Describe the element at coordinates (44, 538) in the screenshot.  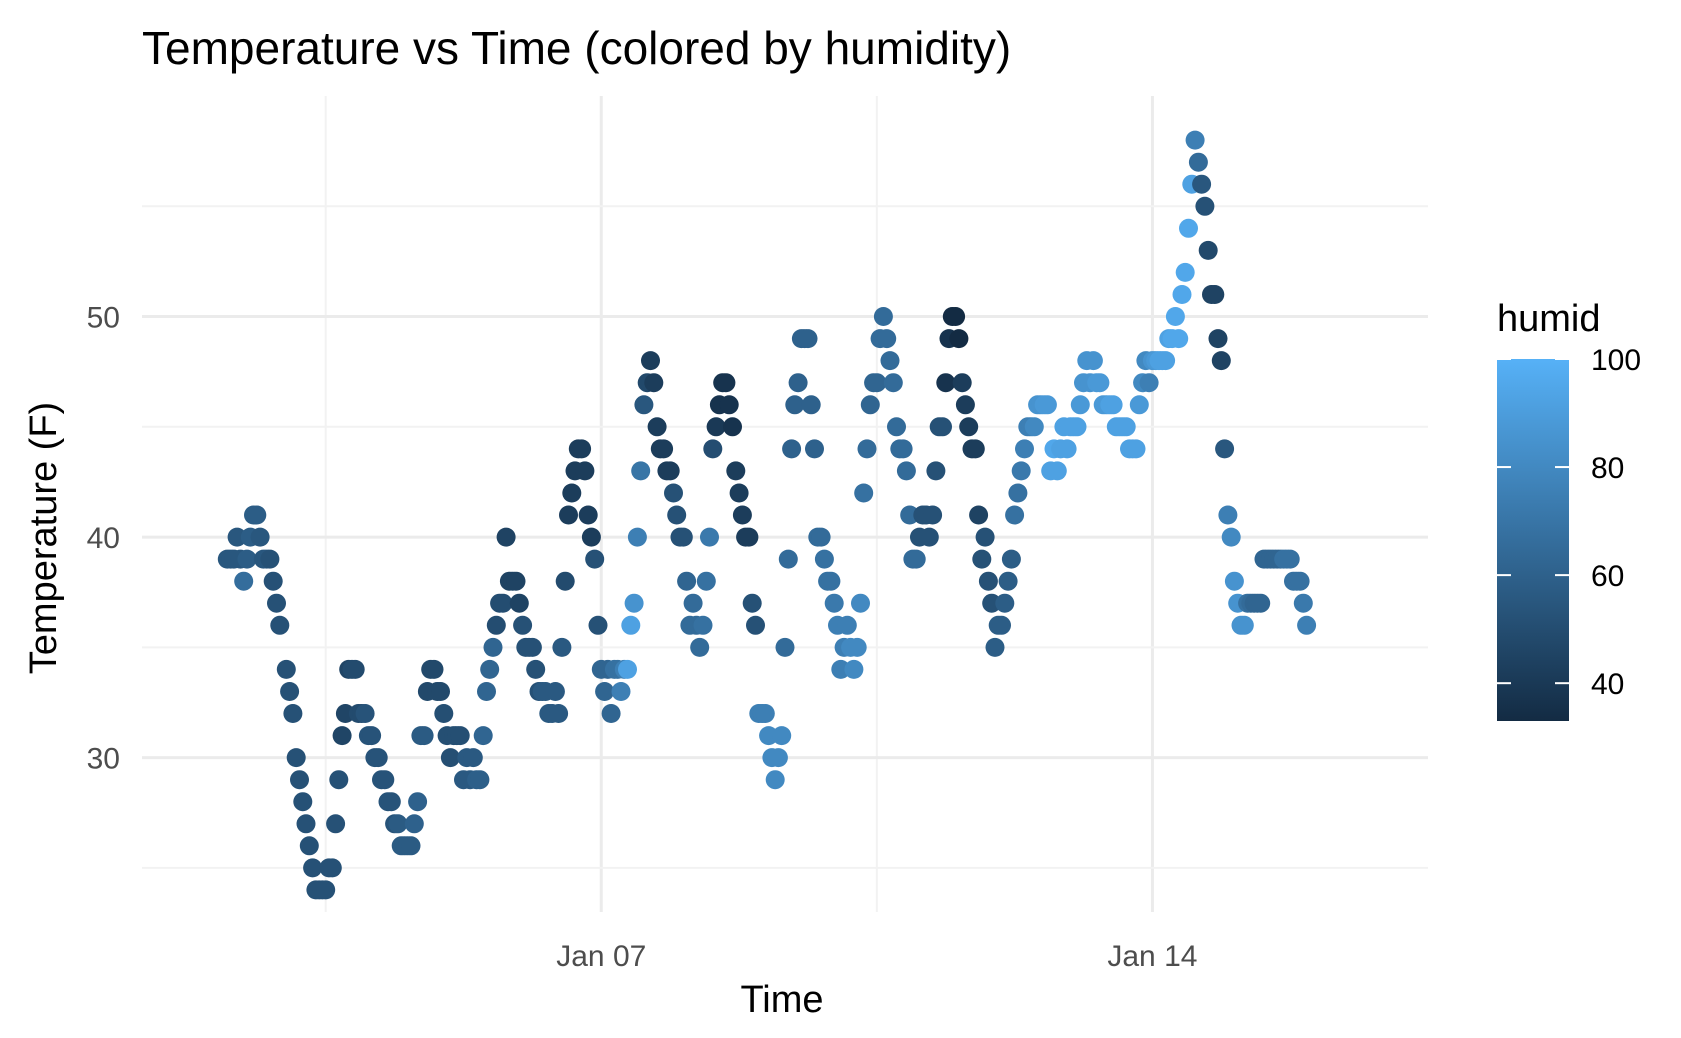
I see `y-axis-title: Temperature (F)` at that location.